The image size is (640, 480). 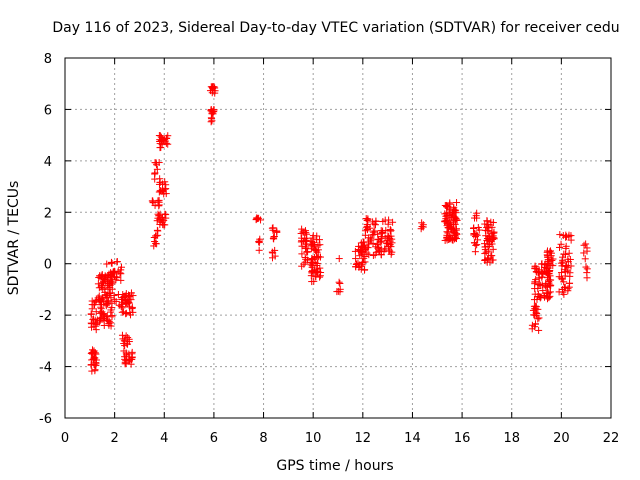 What do you see at coordinates (14, 238) in the screenshot?
I see `y-axis-label: SDTVAR / TECUs` at bounding box center [14, 238].